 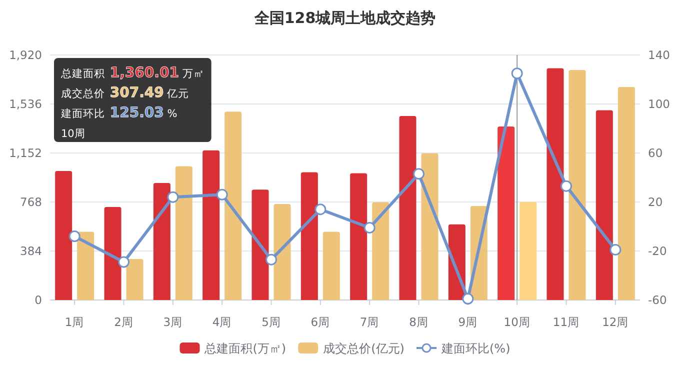 I want to click on x-tick-label: 11周, so click(x=566, y=322).